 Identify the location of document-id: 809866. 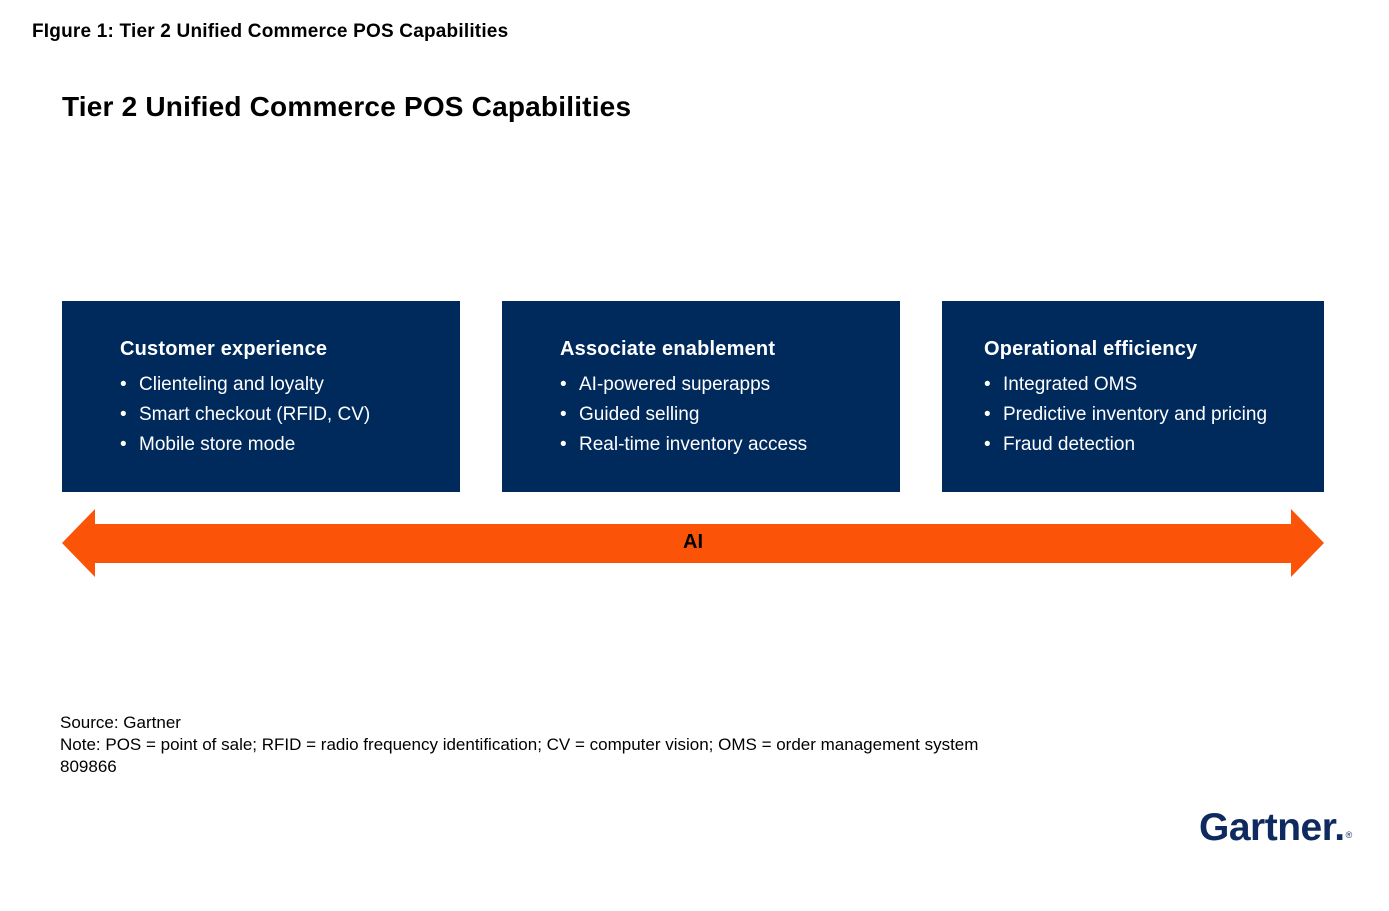
(88, 766).